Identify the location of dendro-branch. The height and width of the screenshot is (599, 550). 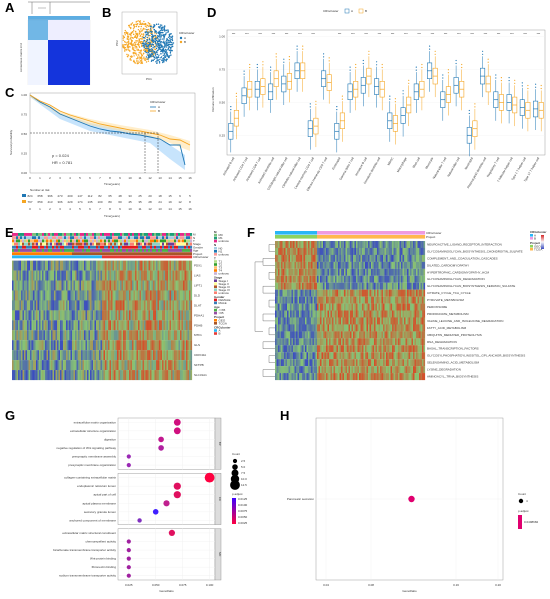
(271, 331).